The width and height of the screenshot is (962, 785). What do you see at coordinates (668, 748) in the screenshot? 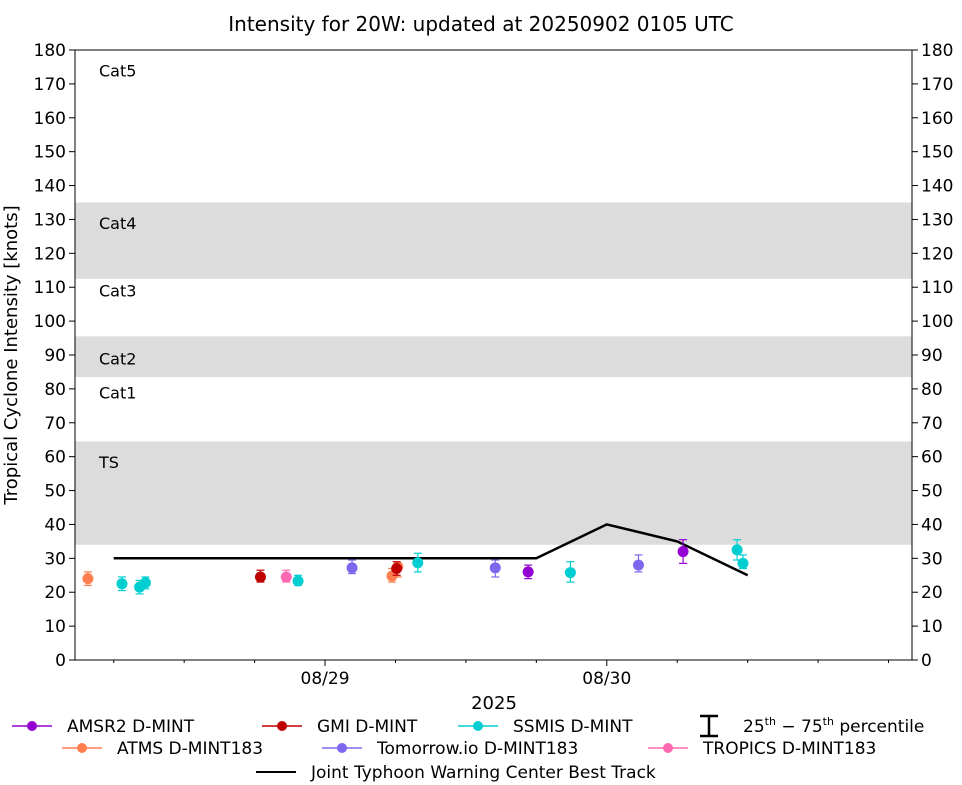
I see `legend-marker-tropics-d-mint183` at bounding box center [668, 748].